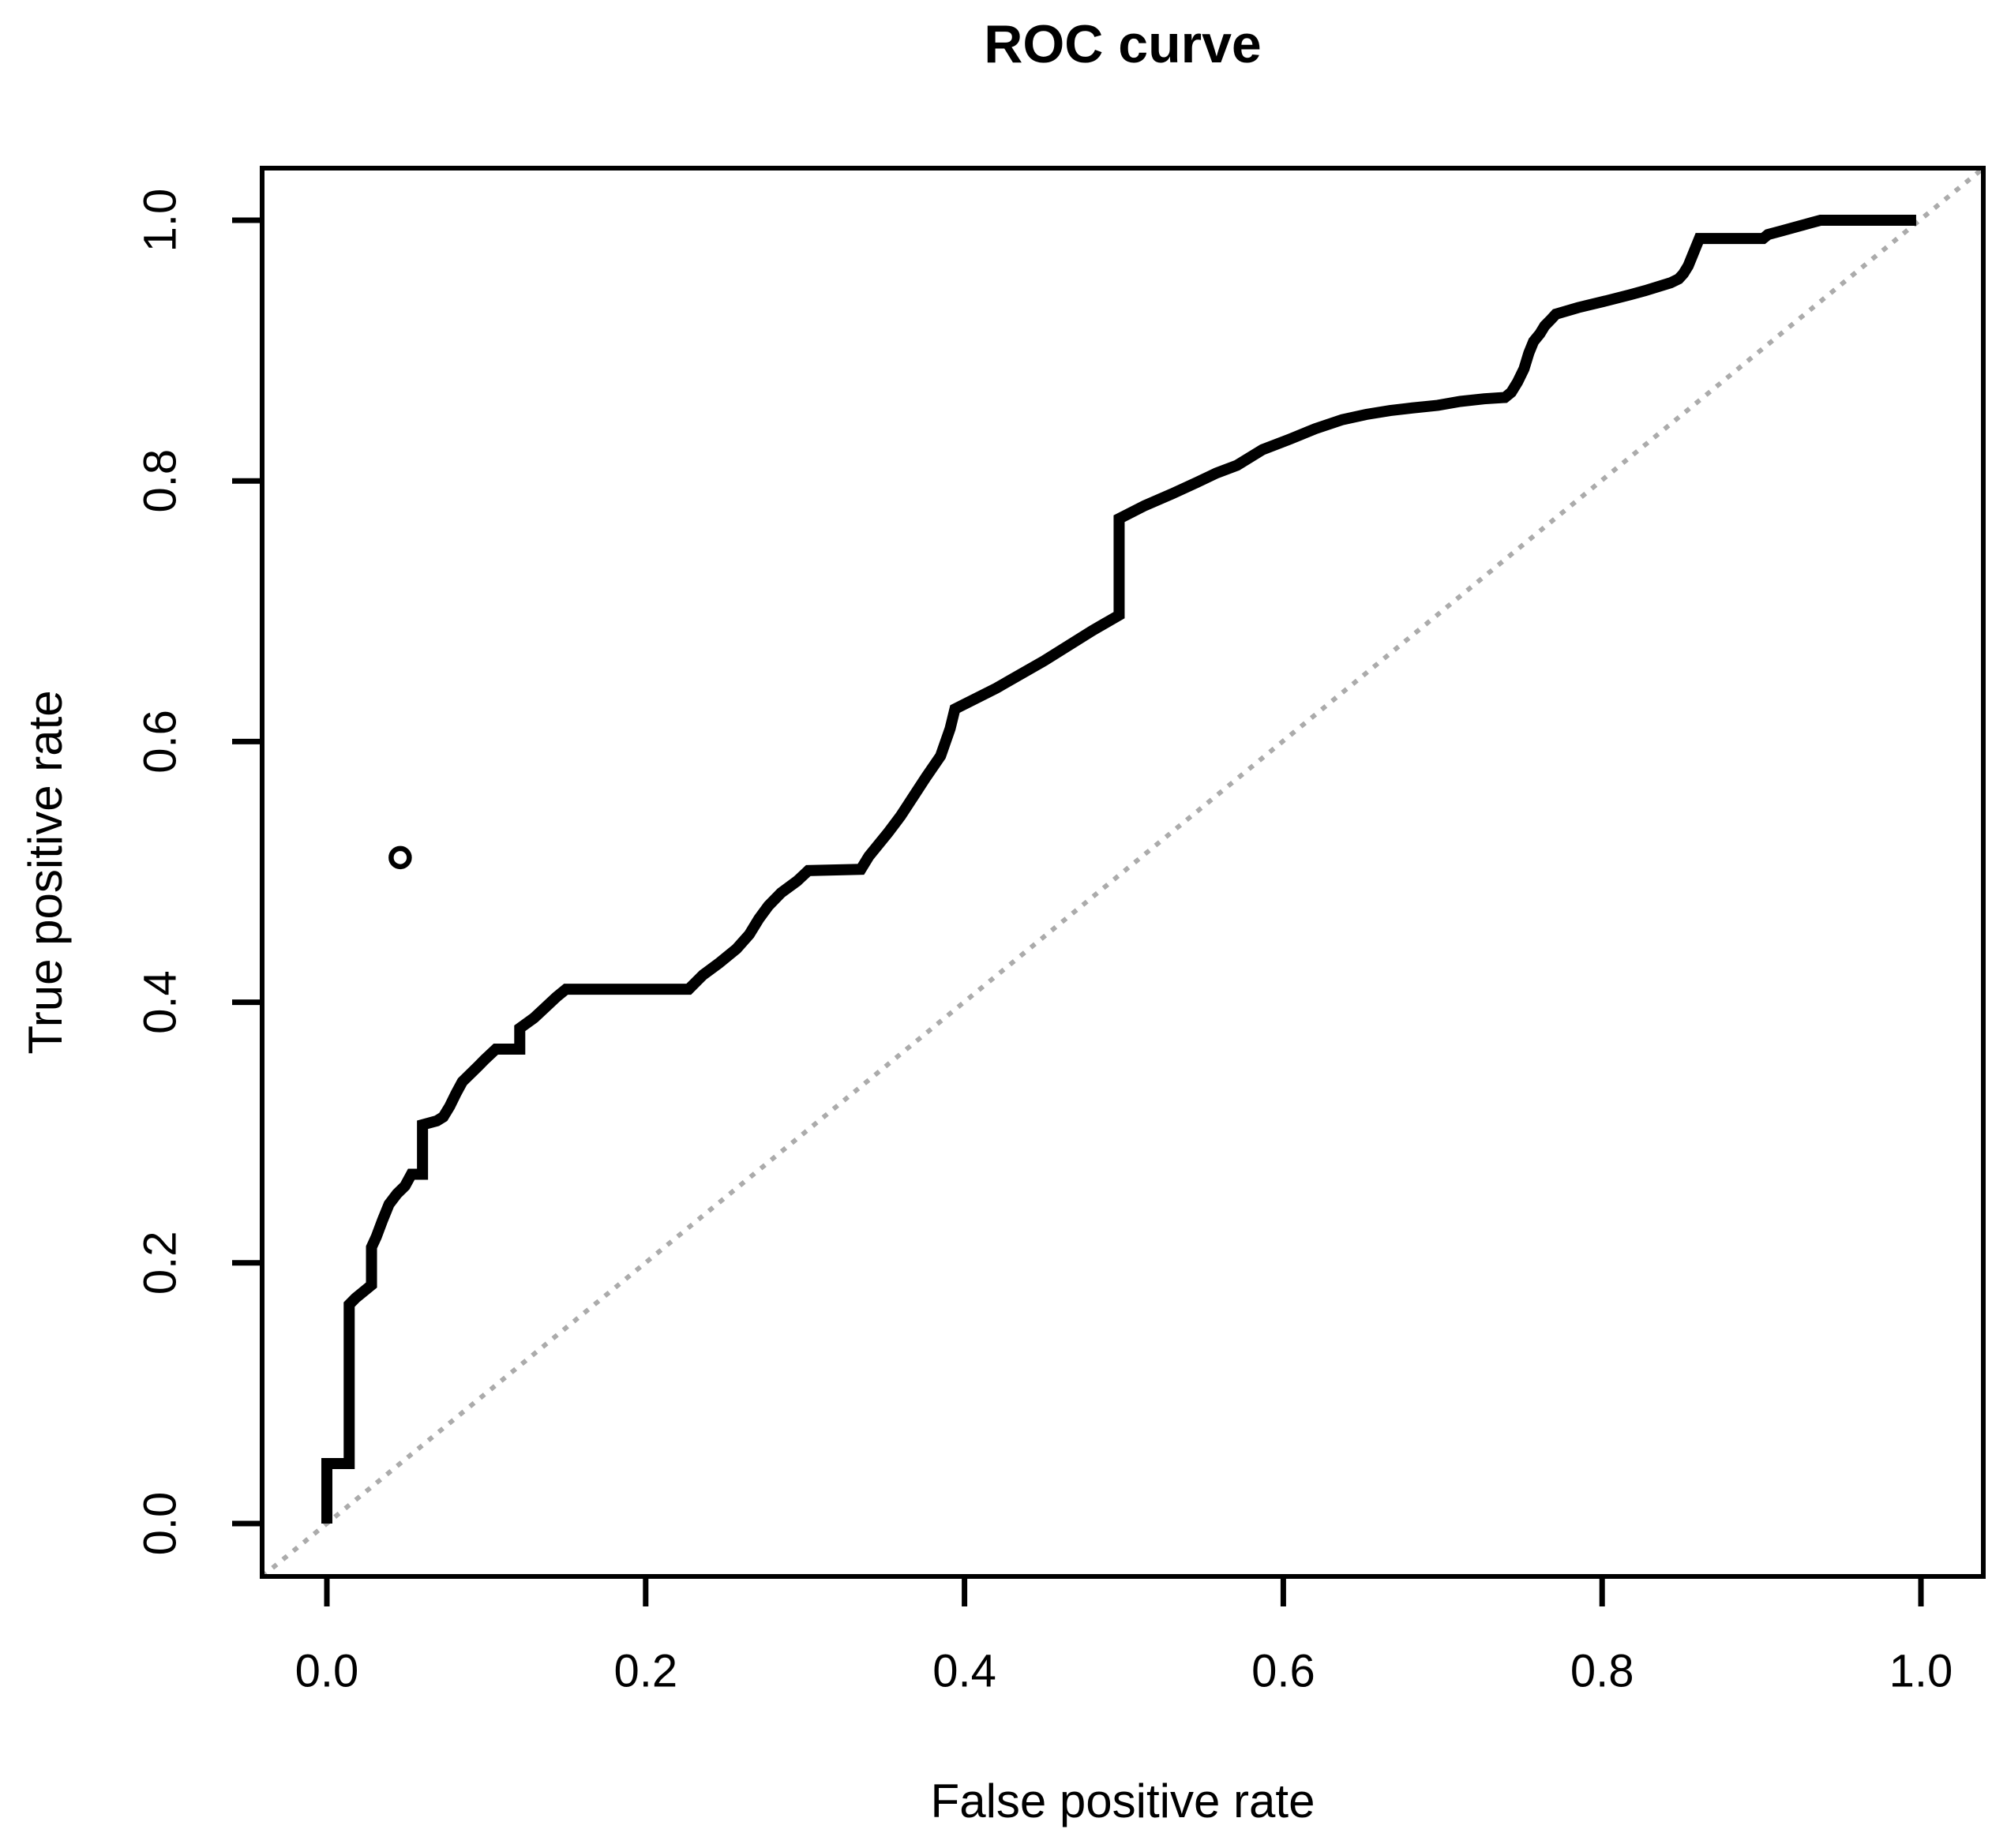 This screenshot has width=2007, height=1848. I want to click on x-axis-tick-label: 0.4, so click(964, 1671).